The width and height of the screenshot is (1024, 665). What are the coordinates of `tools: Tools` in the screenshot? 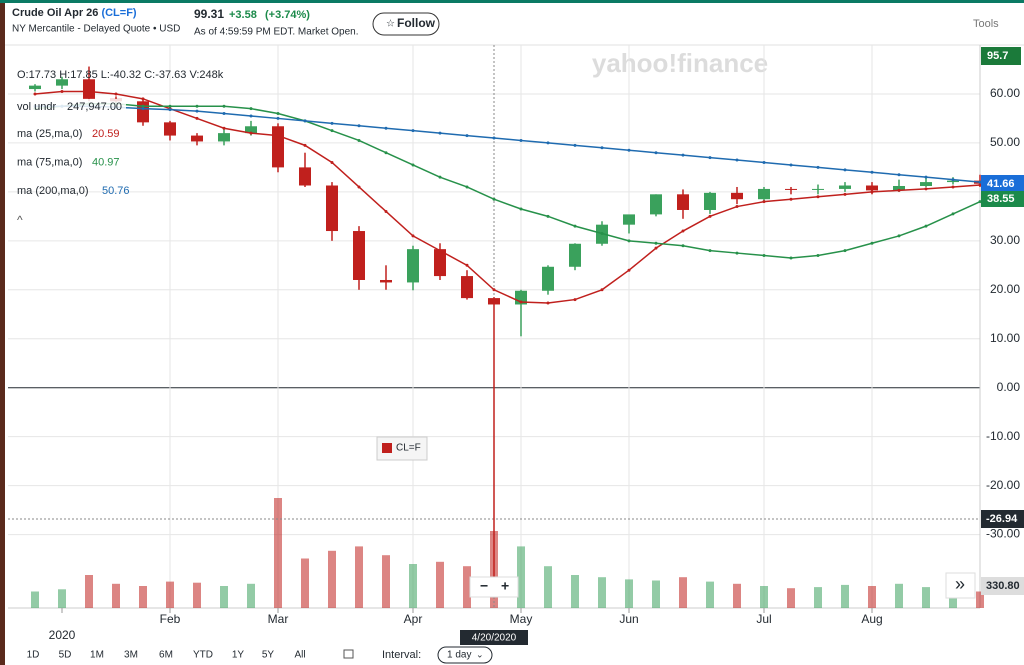 It's located at (986, 24).